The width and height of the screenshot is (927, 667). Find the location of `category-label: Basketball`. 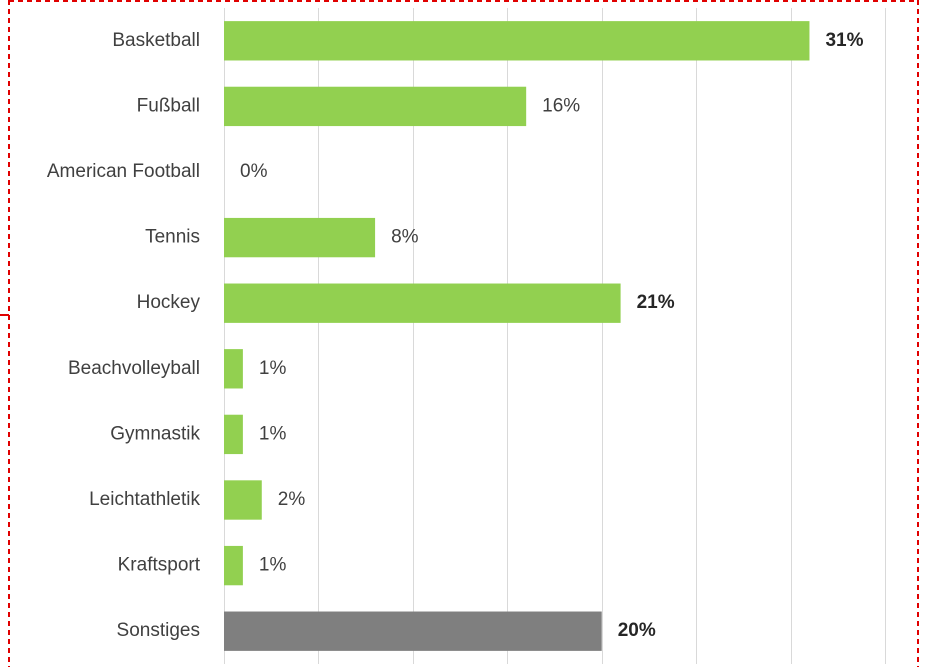

category-label: Basketball is located at coordinates (156, 40).